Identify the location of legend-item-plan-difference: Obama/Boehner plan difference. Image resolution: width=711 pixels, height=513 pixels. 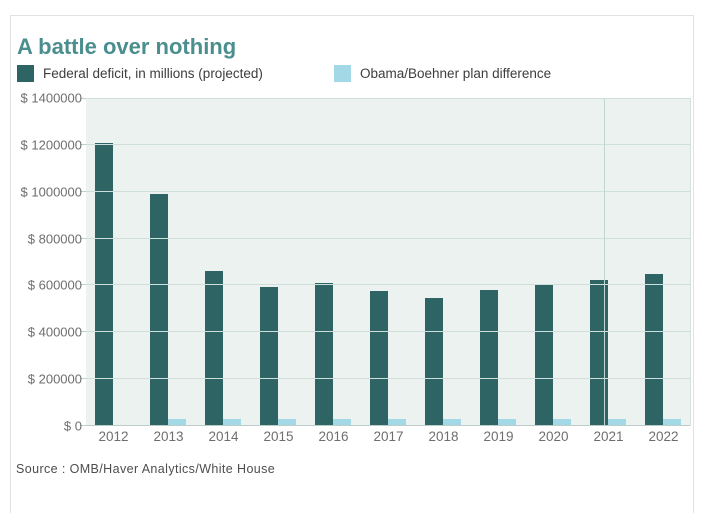
(443, 73).